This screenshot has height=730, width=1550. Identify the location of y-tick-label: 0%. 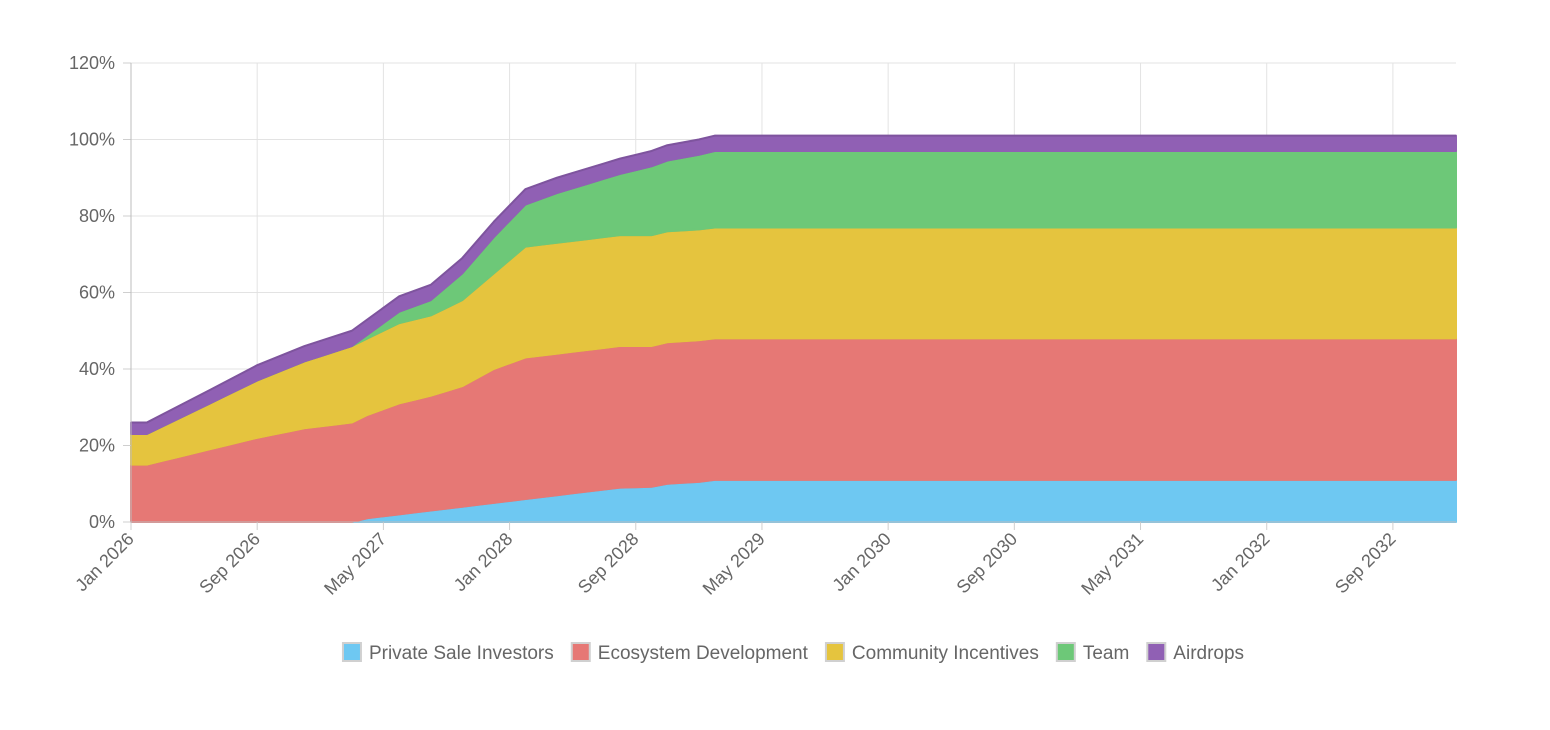
(102, 522).